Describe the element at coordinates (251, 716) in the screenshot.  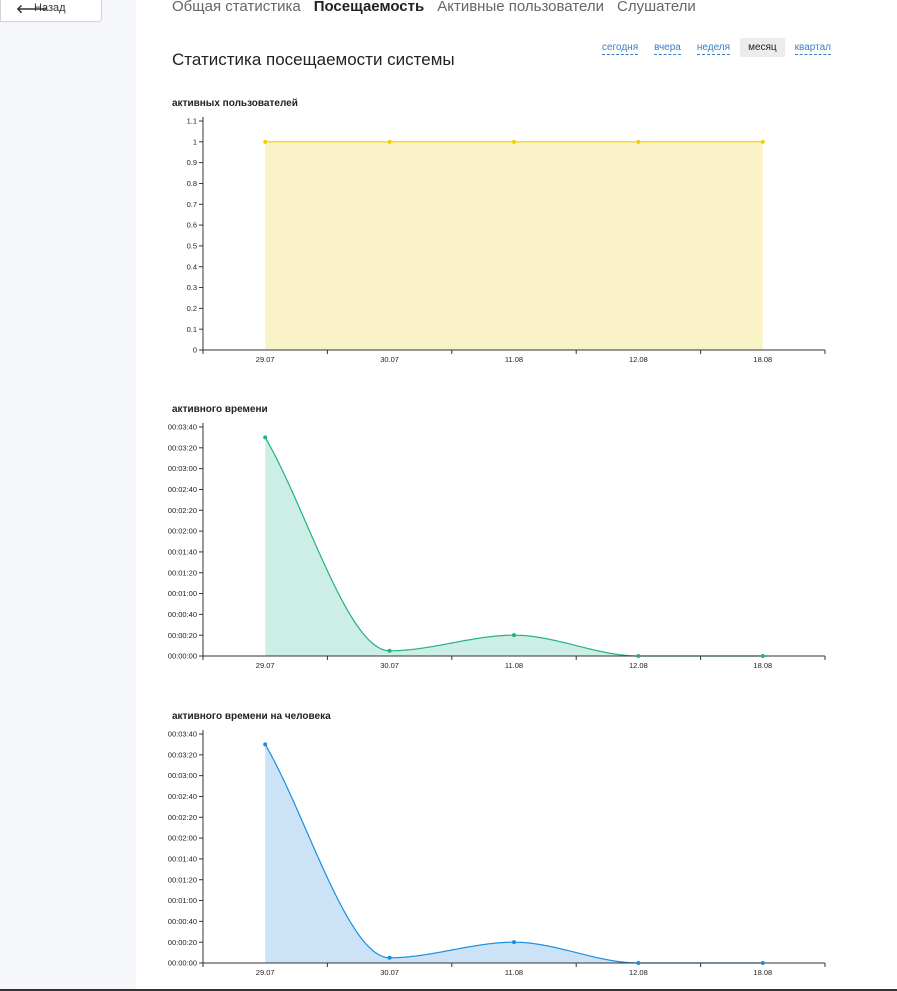
I see `chart-title-active-time-per-person: активного времени на человека` at that location.